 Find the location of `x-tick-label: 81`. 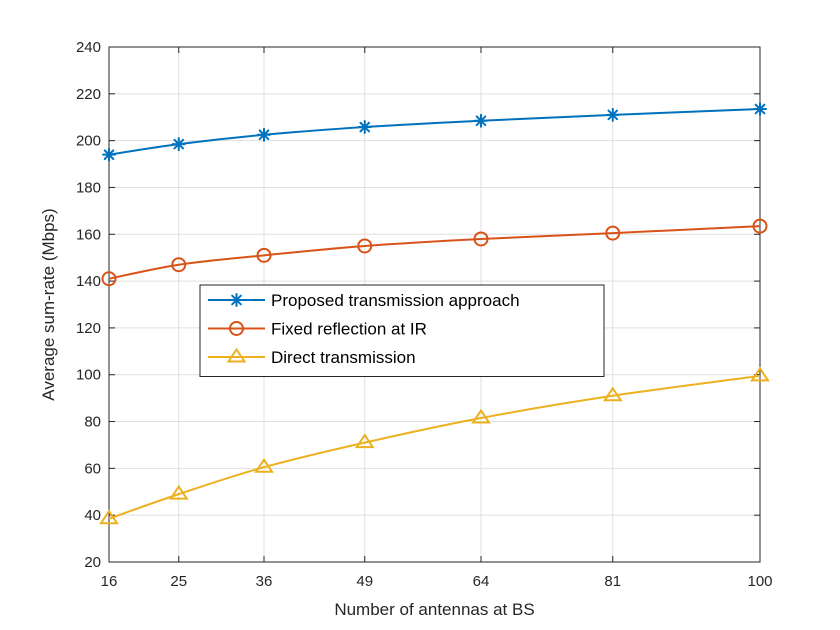

x-tick-label: 81 is located at coordinates (612, 581).